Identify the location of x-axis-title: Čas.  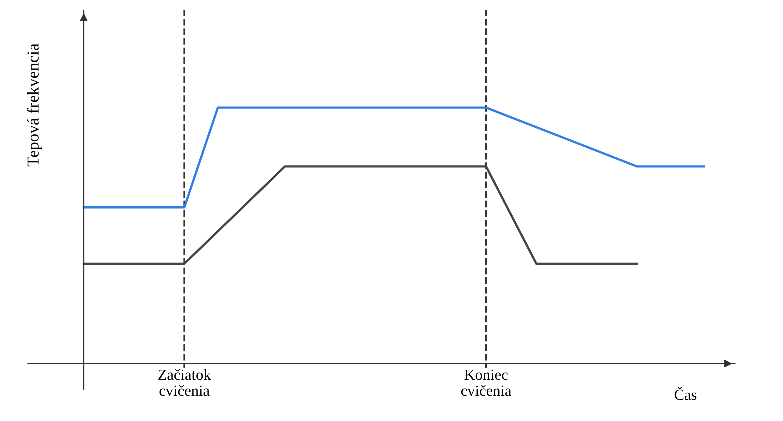
(685, 393).